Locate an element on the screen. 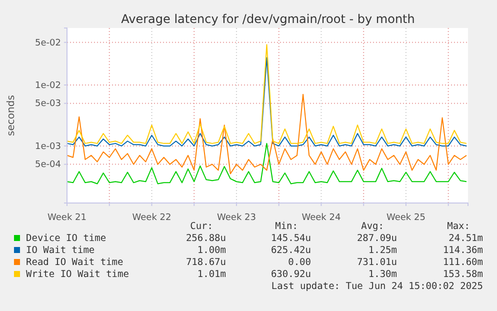  text: 1.25m is located at coordinates (383, 250).